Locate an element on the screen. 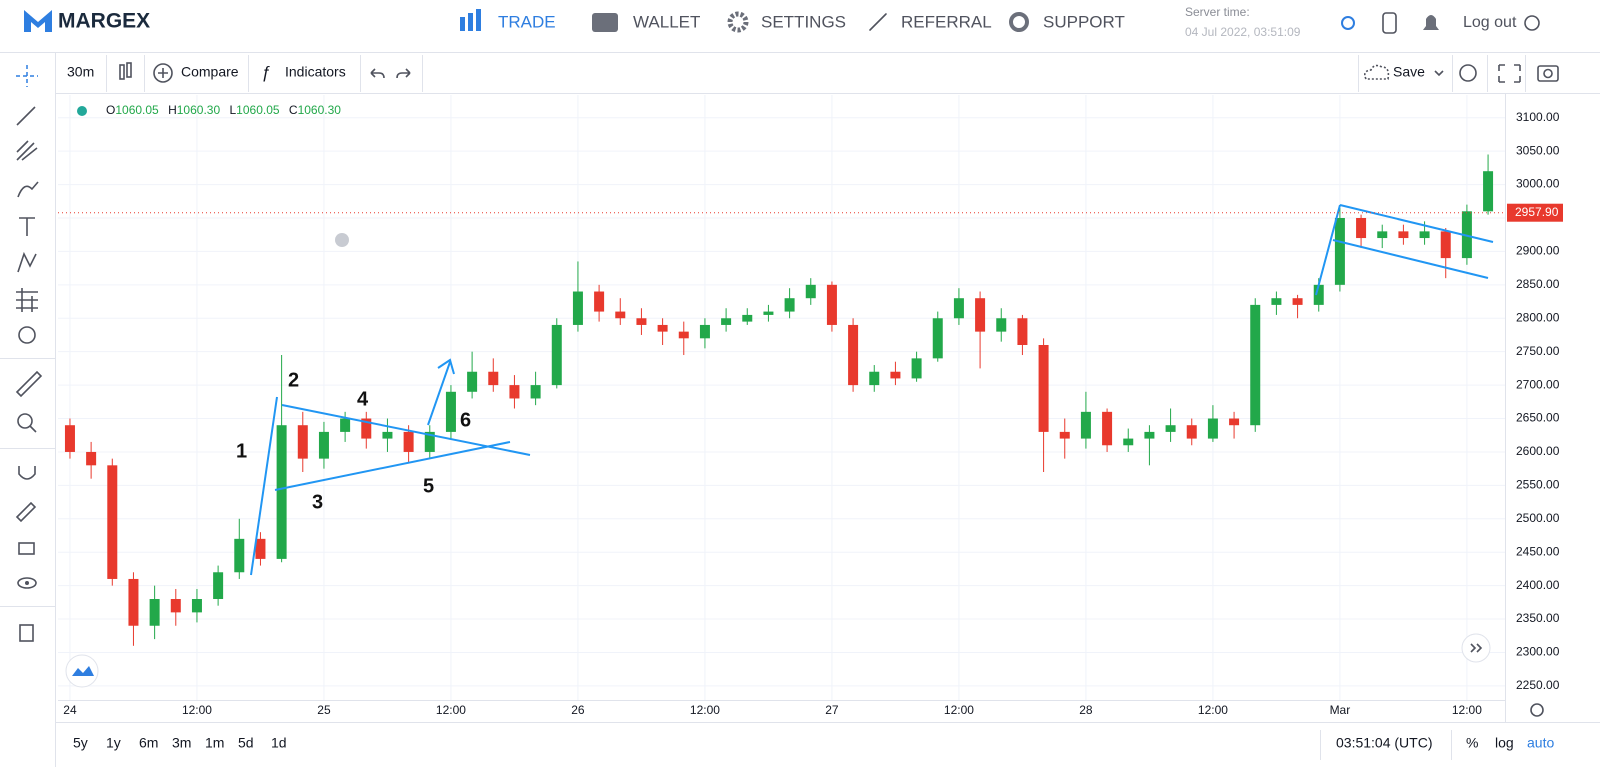  annotation: 5 is located at coordinates (428, 486).